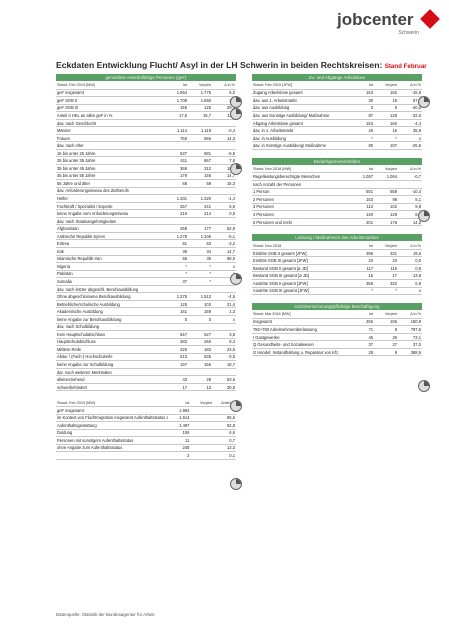 The height and width of the screenshot is (640, 449). I want to click on cell-value: 15,3, so click(224, 183).